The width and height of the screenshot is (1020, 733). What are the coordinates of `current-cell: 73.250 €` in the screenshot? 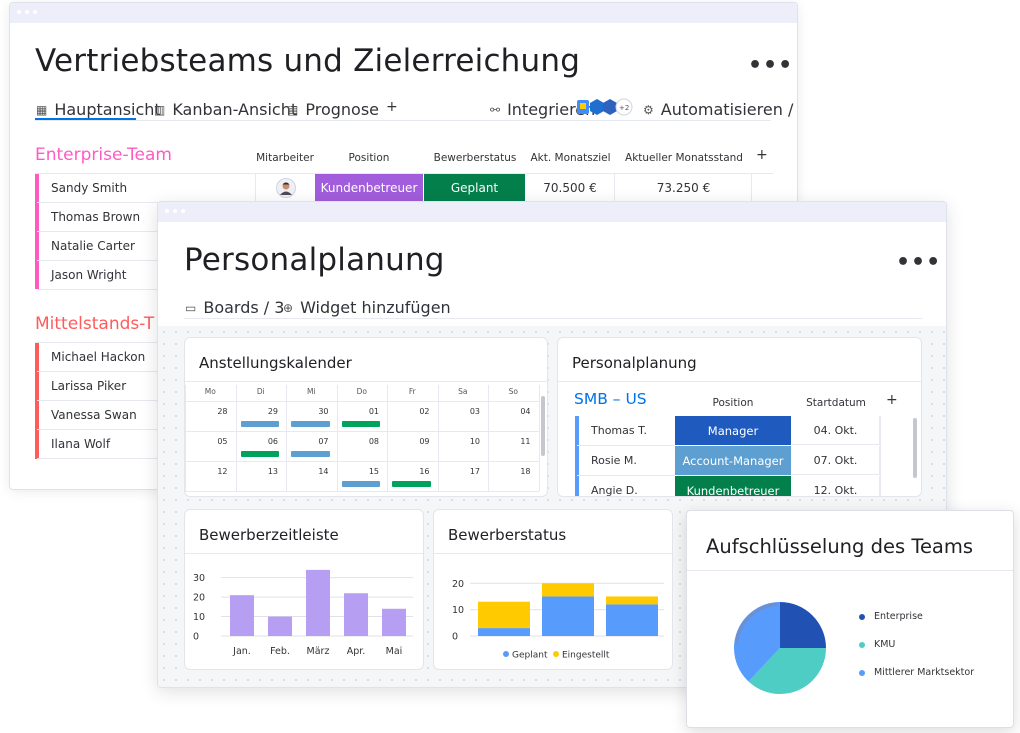 It's located at (684, 188).